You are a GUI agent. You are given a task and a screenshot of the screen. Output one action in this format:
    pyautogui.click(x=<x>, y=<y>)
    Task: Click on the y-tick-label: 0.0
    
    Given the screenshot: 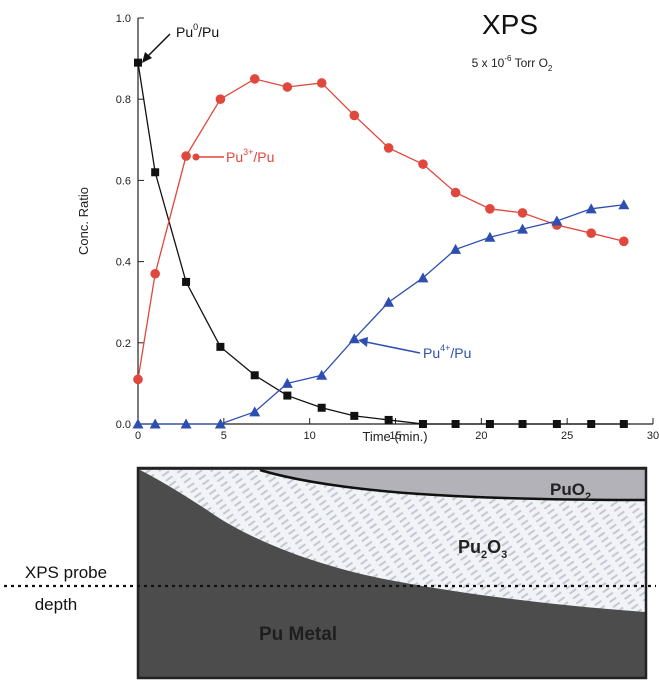 What is the action you would take?
    pyautogui.click(x=123, y=425)
    